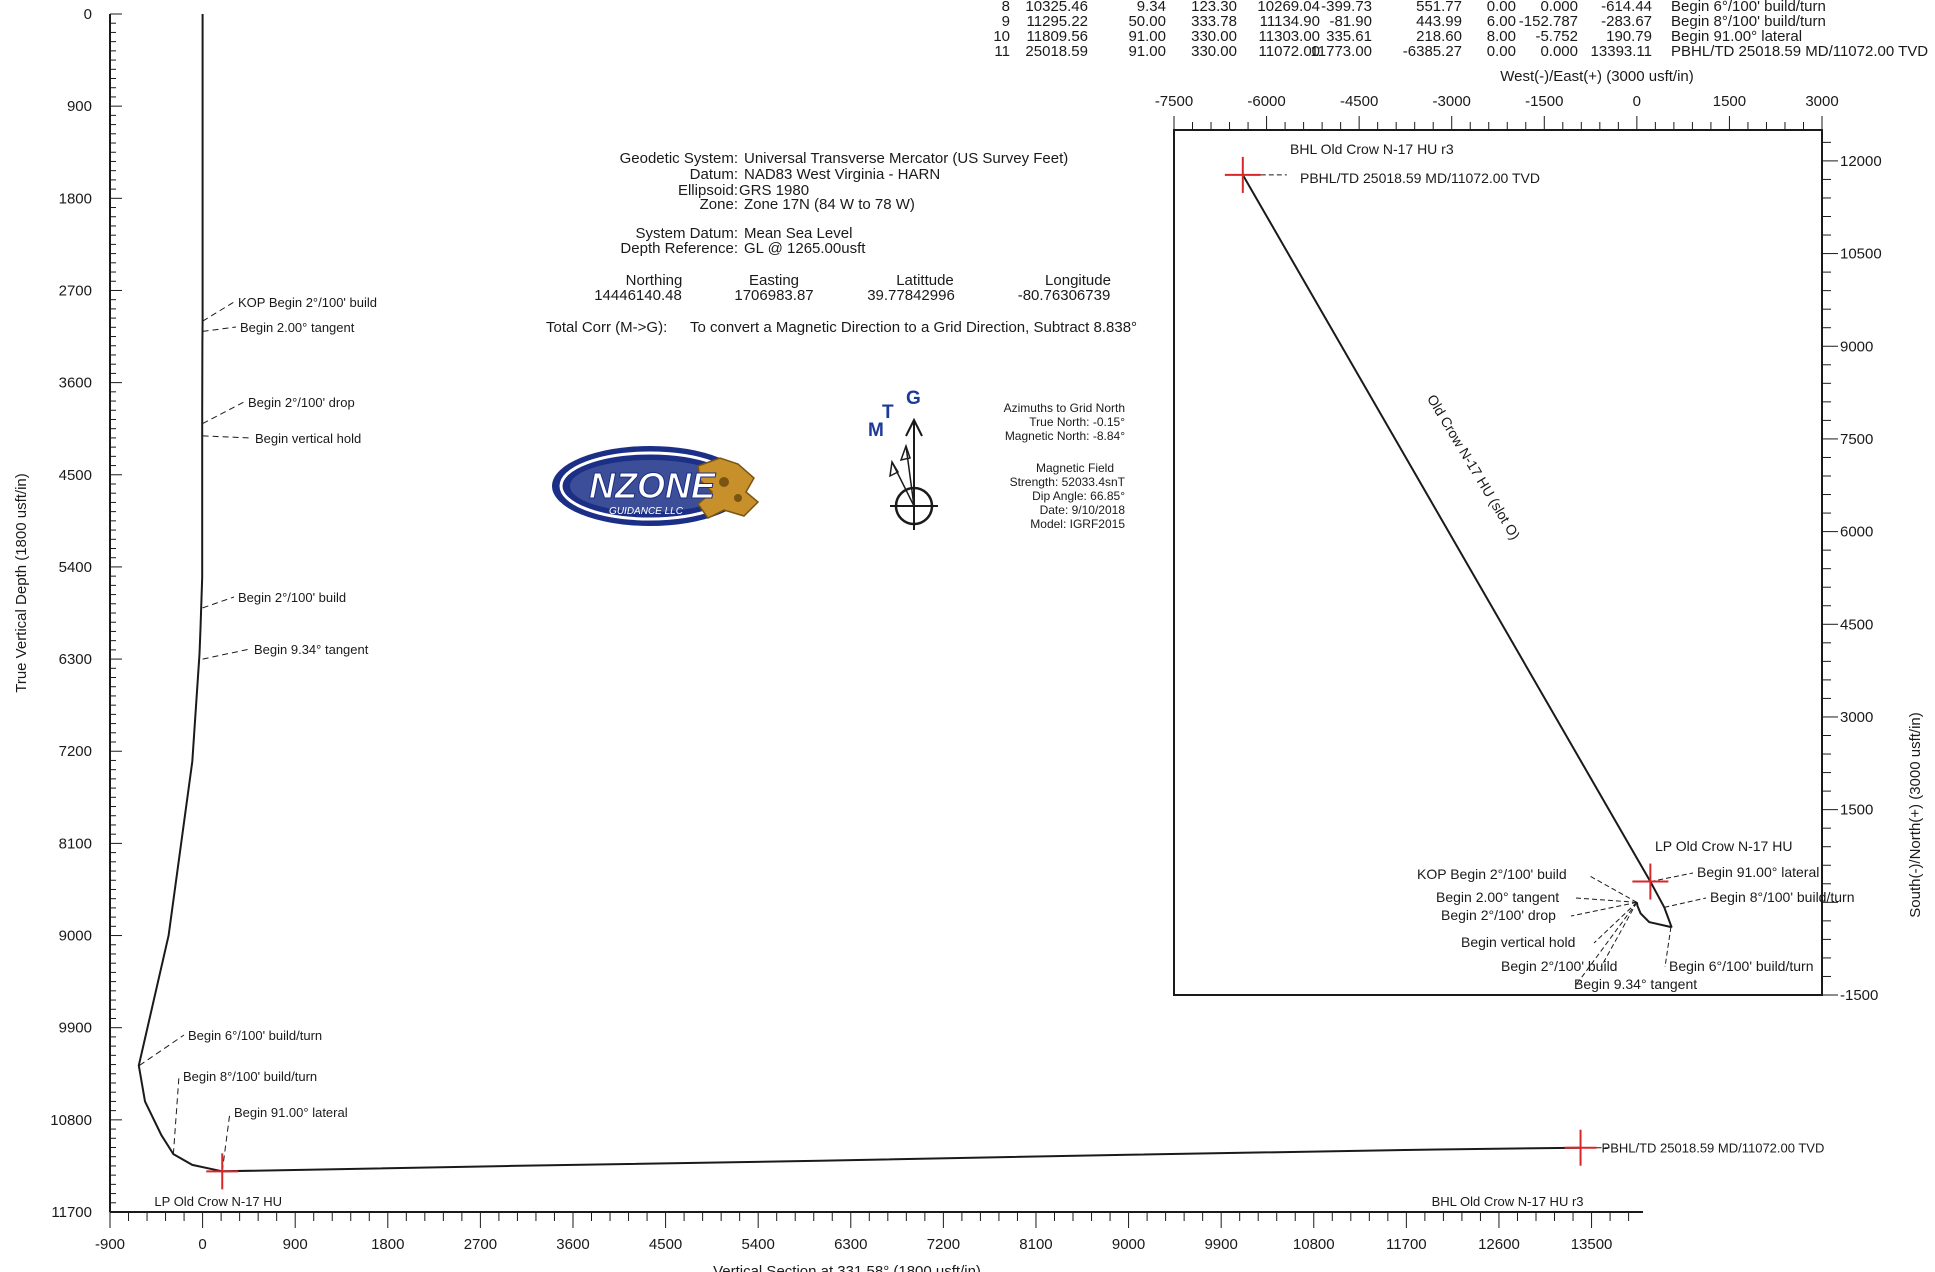 Image resolution: width=1935 pixels, height=1272 pixels. I want to click on survey-annotation: Begin 8°/100' build/turn, so click(1748, 21).